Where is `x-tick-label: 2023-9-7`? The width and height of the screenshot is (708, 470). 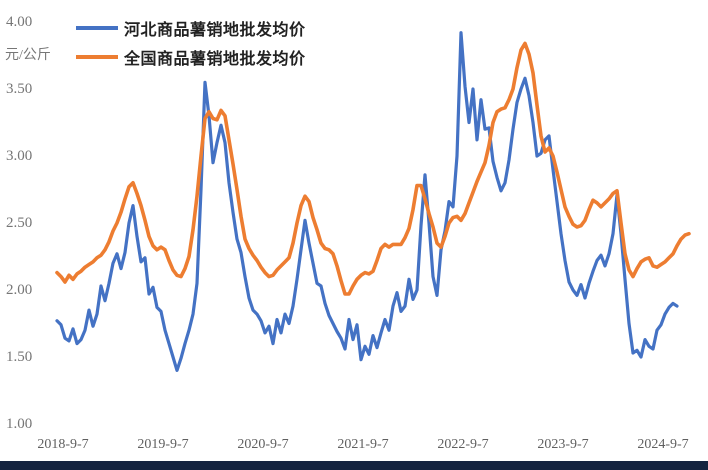
x-tick-label: 2023-9-7 is located at coordinates (563, 444).